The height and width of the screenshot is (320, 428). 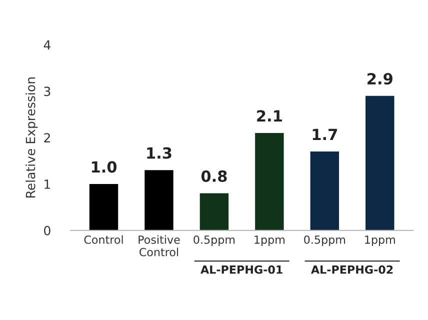 What do you see at coordinates (47, 91) in the screenshot?
I see `y-tick-label: 3` at bounding box center [47, 91].